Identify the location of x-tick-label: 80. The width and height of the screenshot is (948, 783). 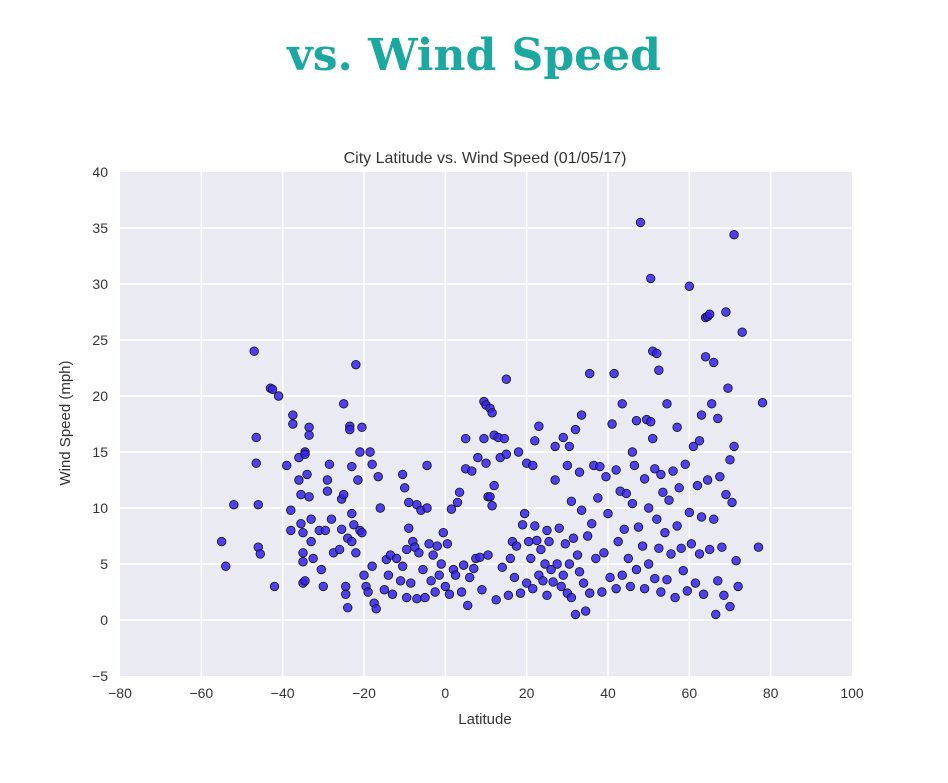
(771, 693).